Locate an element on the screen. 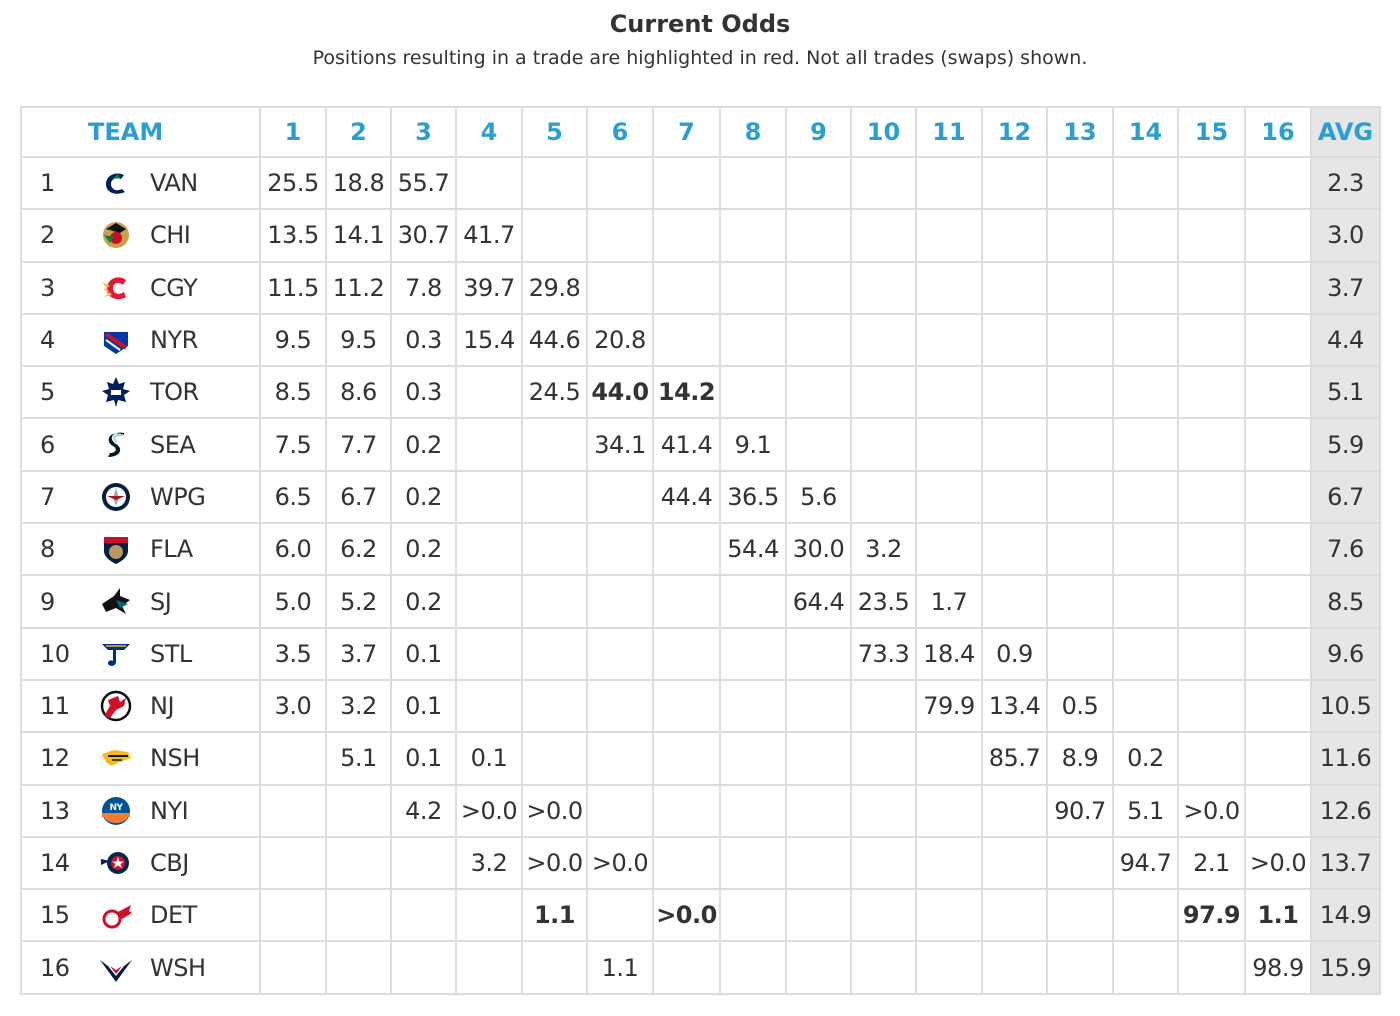  team-cell: 3 CGY is located at coordinates (140, 287).